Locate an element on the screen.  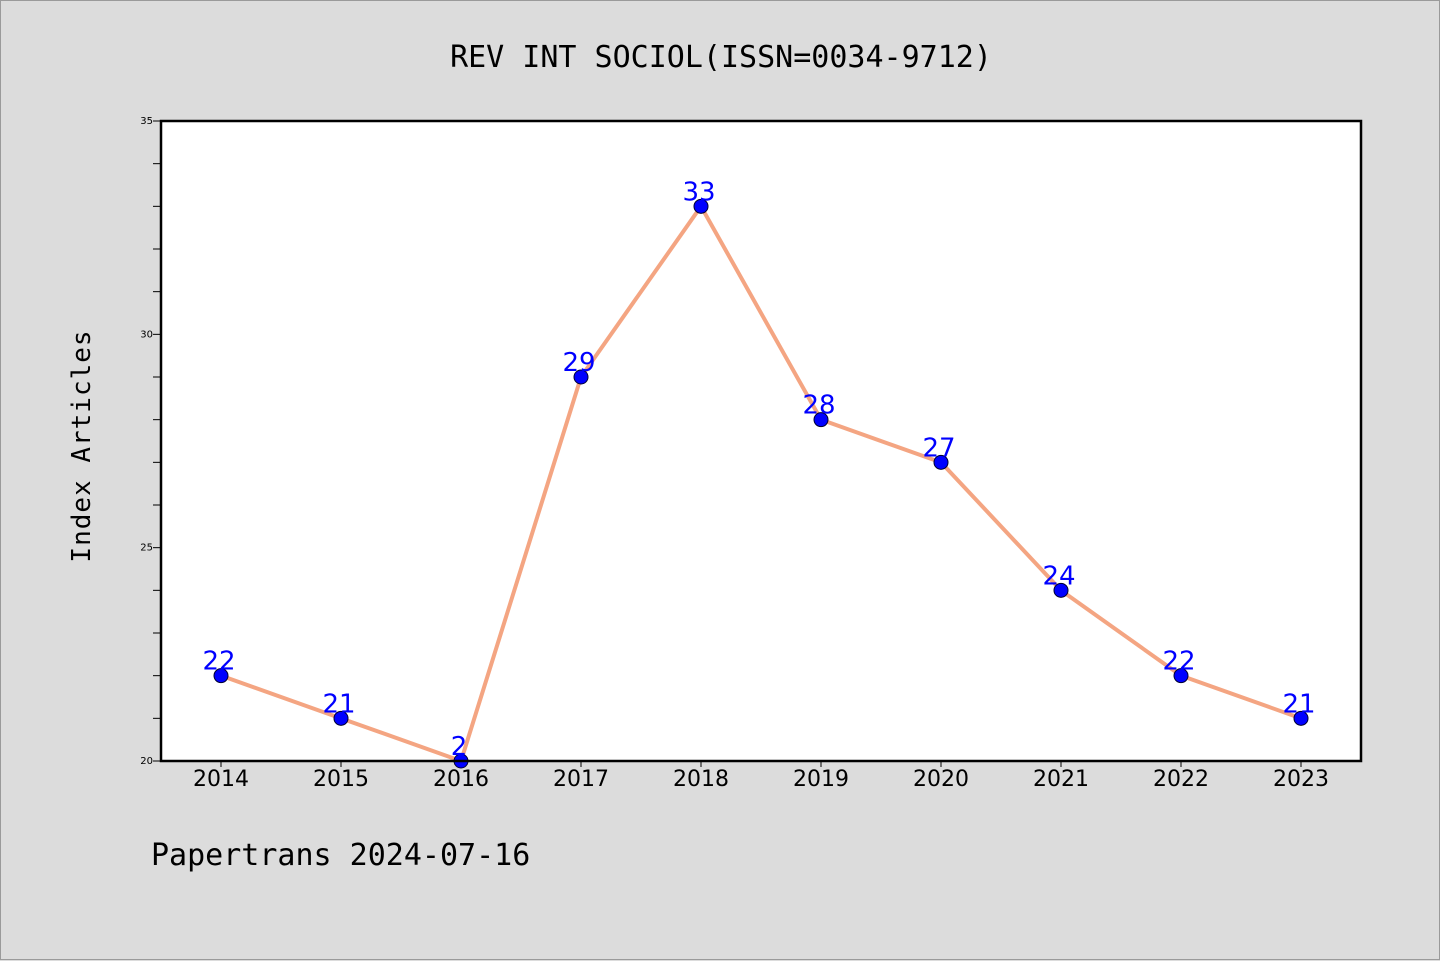
x-tick-label: 2019 is located at coordinates (821, 779).